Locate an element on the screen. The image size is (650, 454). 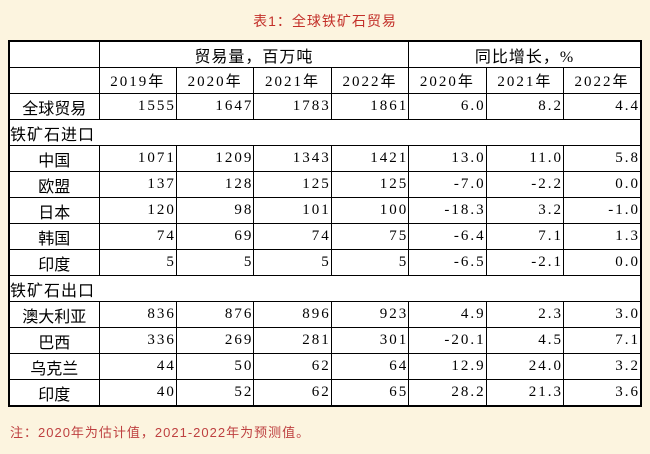
table-row: 巴西 336 269 281 301 -20.1 4.5 7.1 is located at coordinates (325, 340).